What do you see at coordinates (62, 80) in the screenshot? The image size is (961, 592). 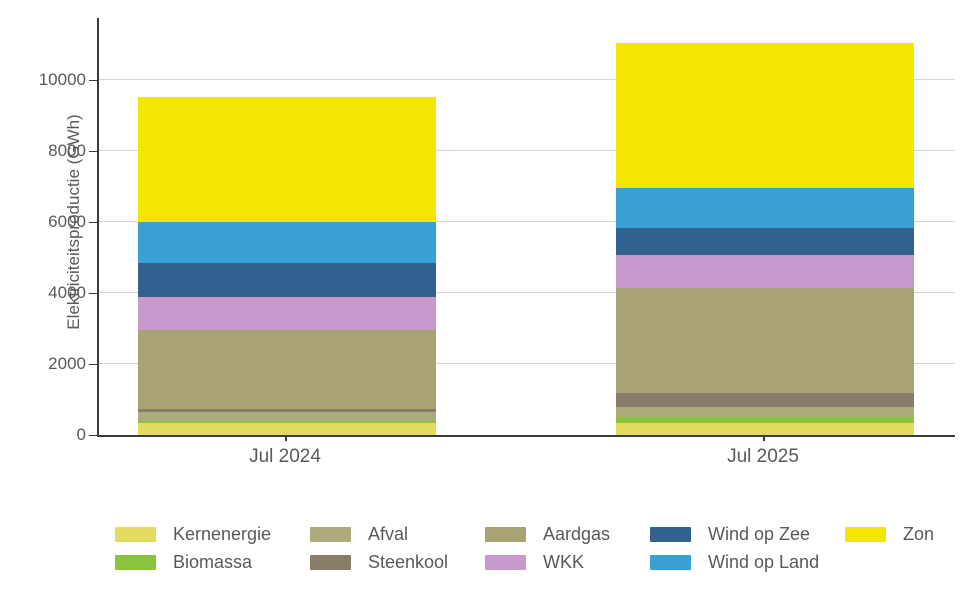 I see `y-tick-label: 10000` at bounding box center [62, 80].